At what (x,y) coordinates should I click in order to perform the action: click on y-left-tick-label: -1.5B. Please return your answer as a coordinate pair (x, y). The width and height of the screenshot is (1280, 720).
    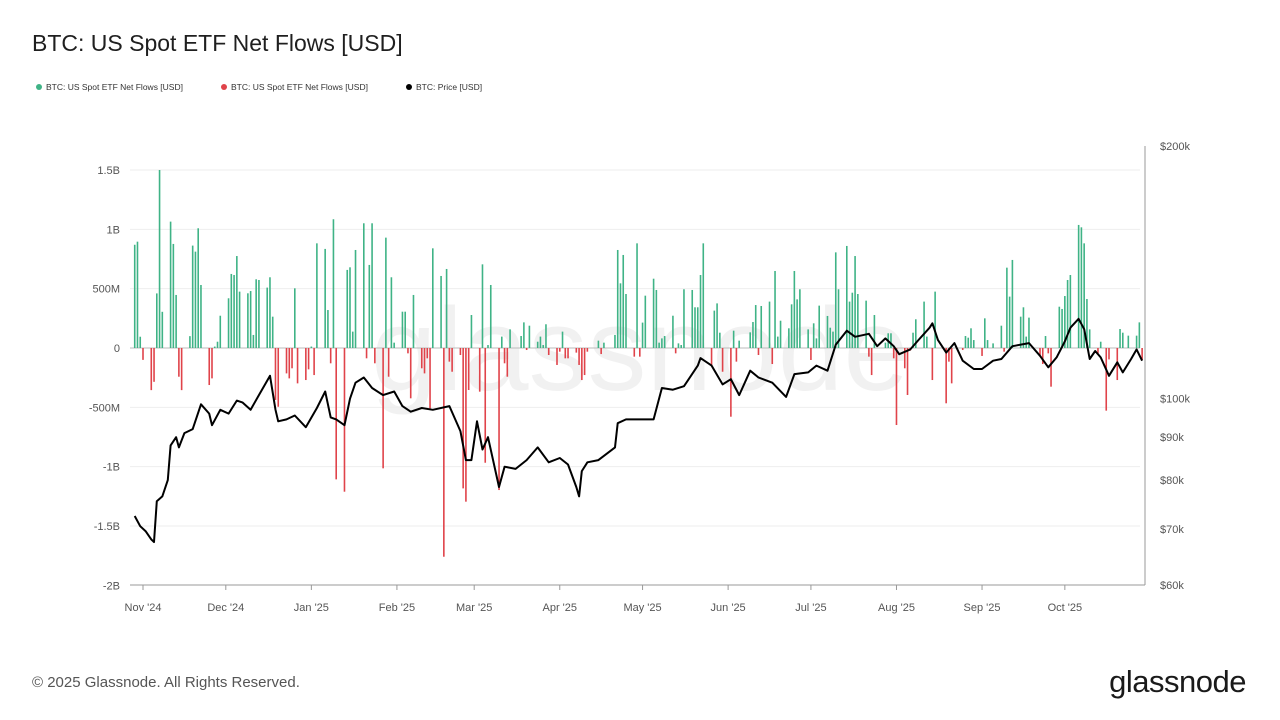
    Looking at the image, I should click on (107, 527).